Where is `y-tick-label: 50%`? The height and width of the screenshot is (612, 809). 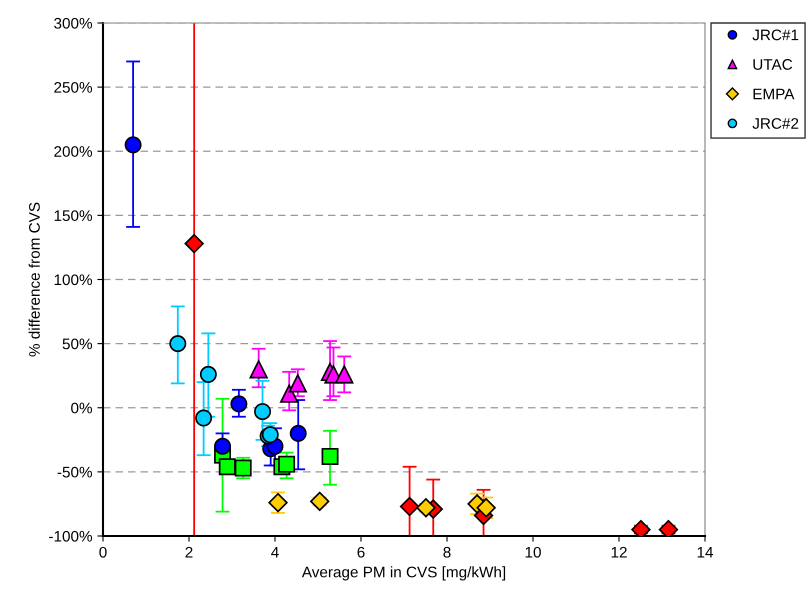 y-tick-label: 50% is located at coordinates (77, 344).